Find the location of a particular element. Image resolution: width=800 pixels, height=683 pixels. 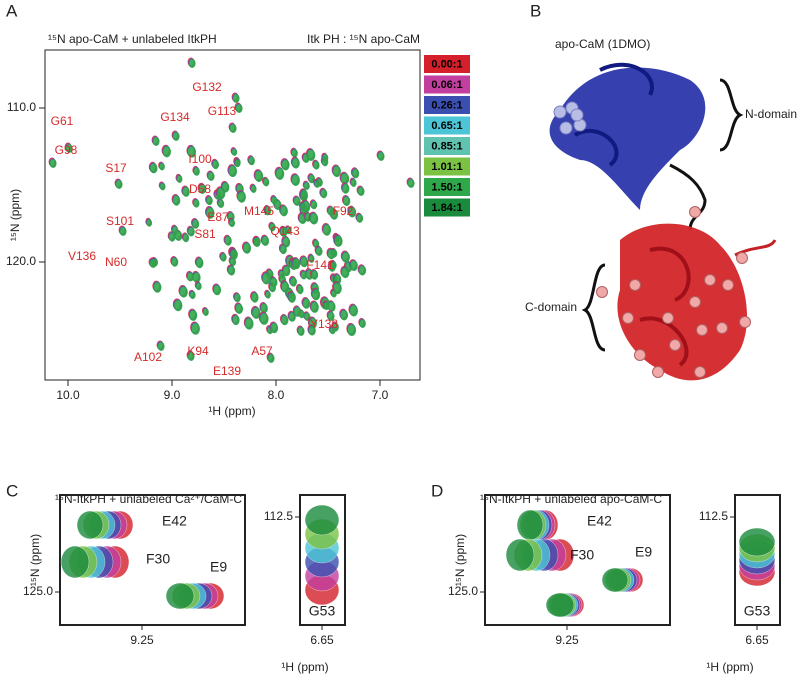

y-tick-label: 110.0 is located at coordinates (21, 107).